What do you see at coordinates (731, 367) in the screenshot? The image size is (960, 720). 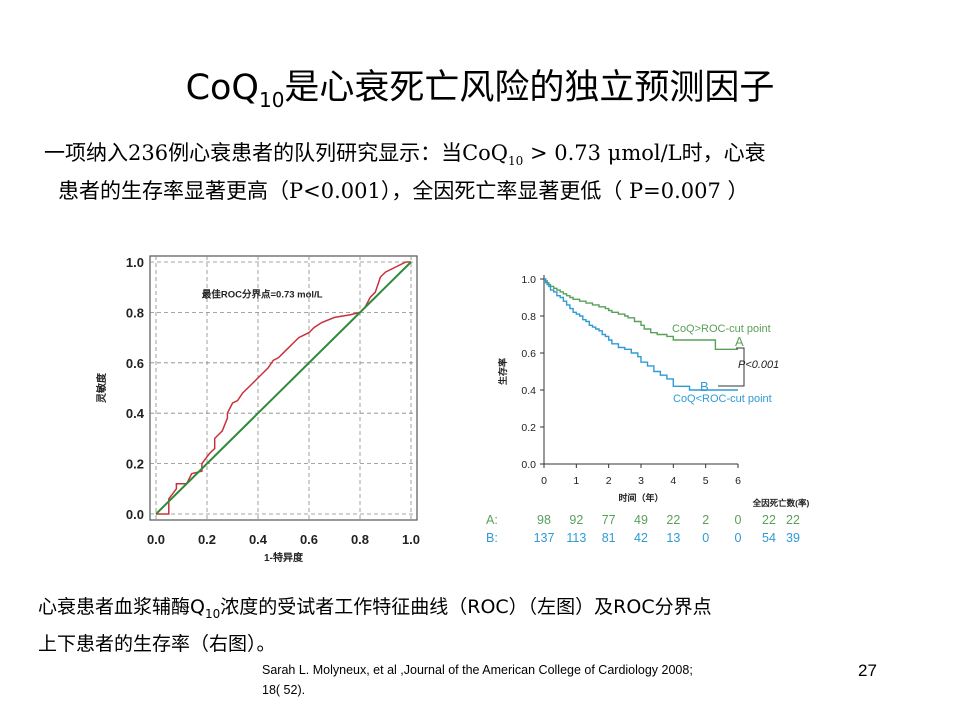 I see `p-value-bracket` at bounding box center [731, 367].